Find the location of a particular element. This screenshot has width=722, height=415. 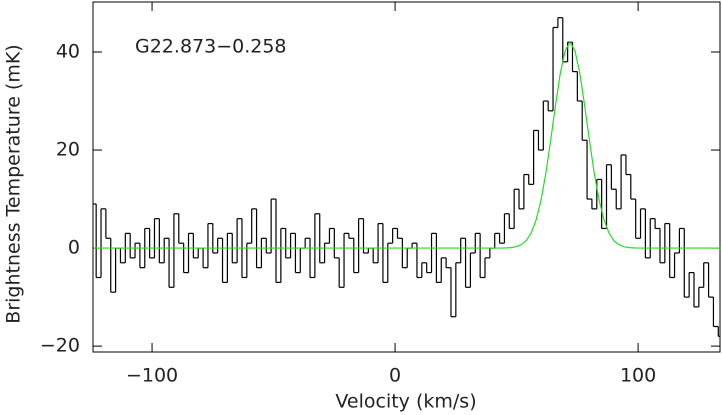

annotation: G22.873−0.258 is located at coordinates (211, 47).